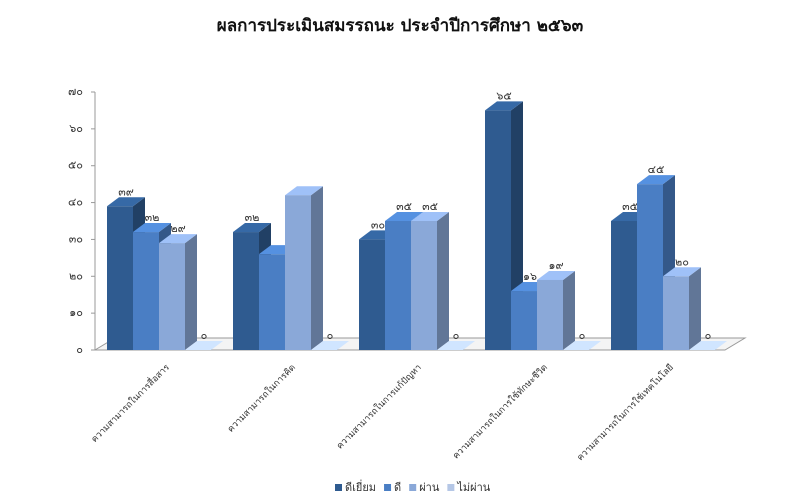  Describe the element at coordinates (76, 128) in the screenshot. I see `y-tick-label: ๖๐` at that location.